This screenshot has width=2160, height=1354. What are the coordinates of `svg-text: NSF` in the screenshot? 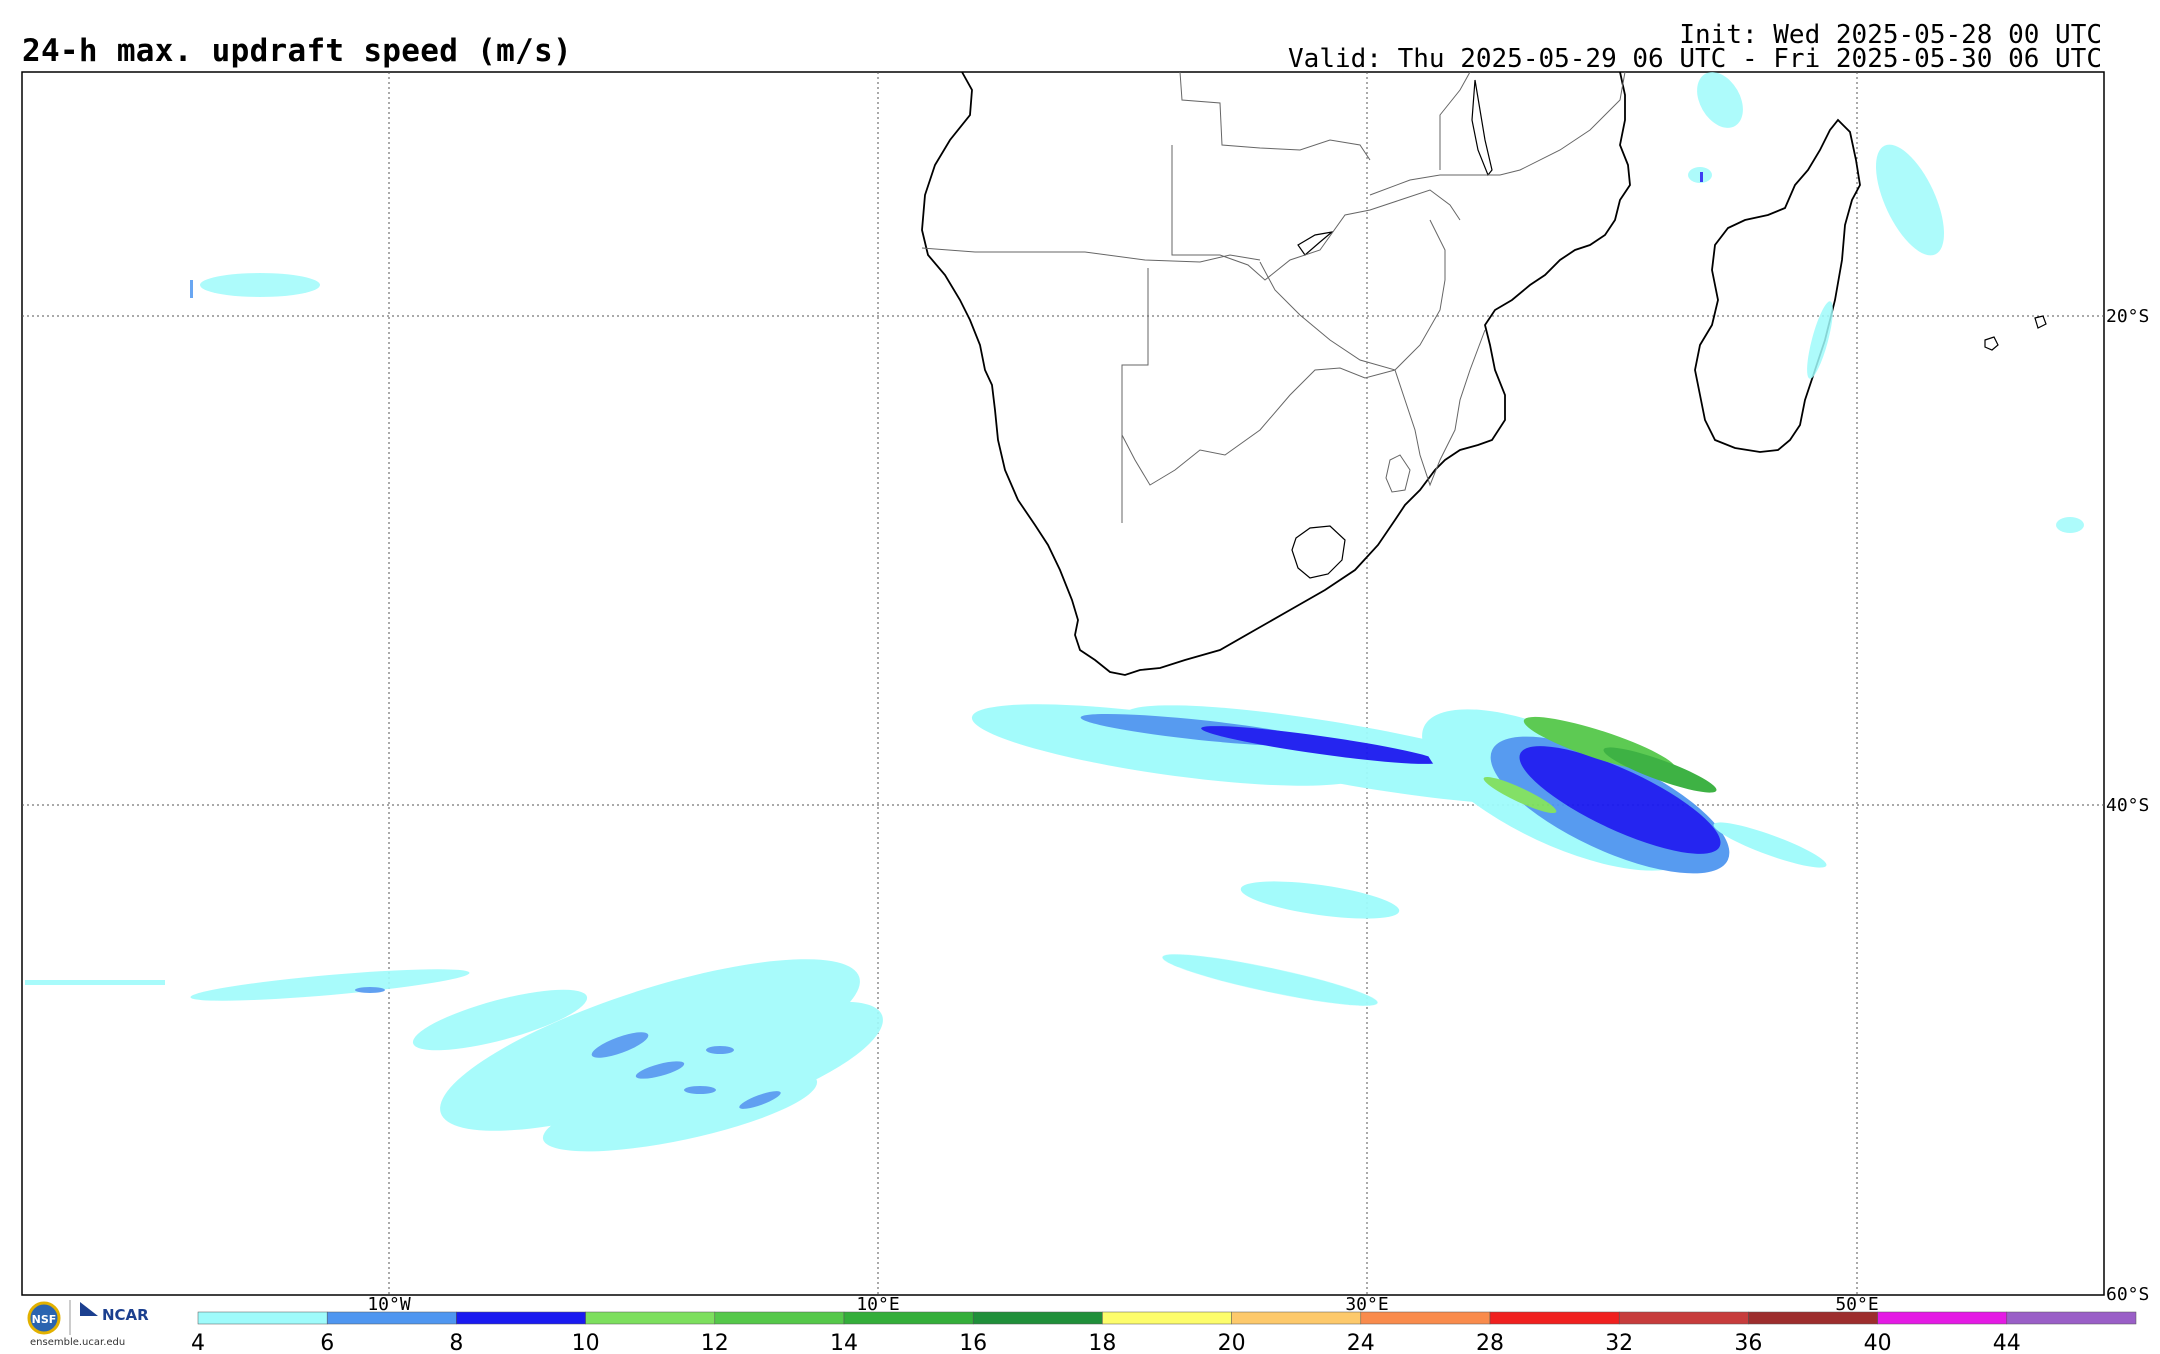 It's located at (44, 1319).